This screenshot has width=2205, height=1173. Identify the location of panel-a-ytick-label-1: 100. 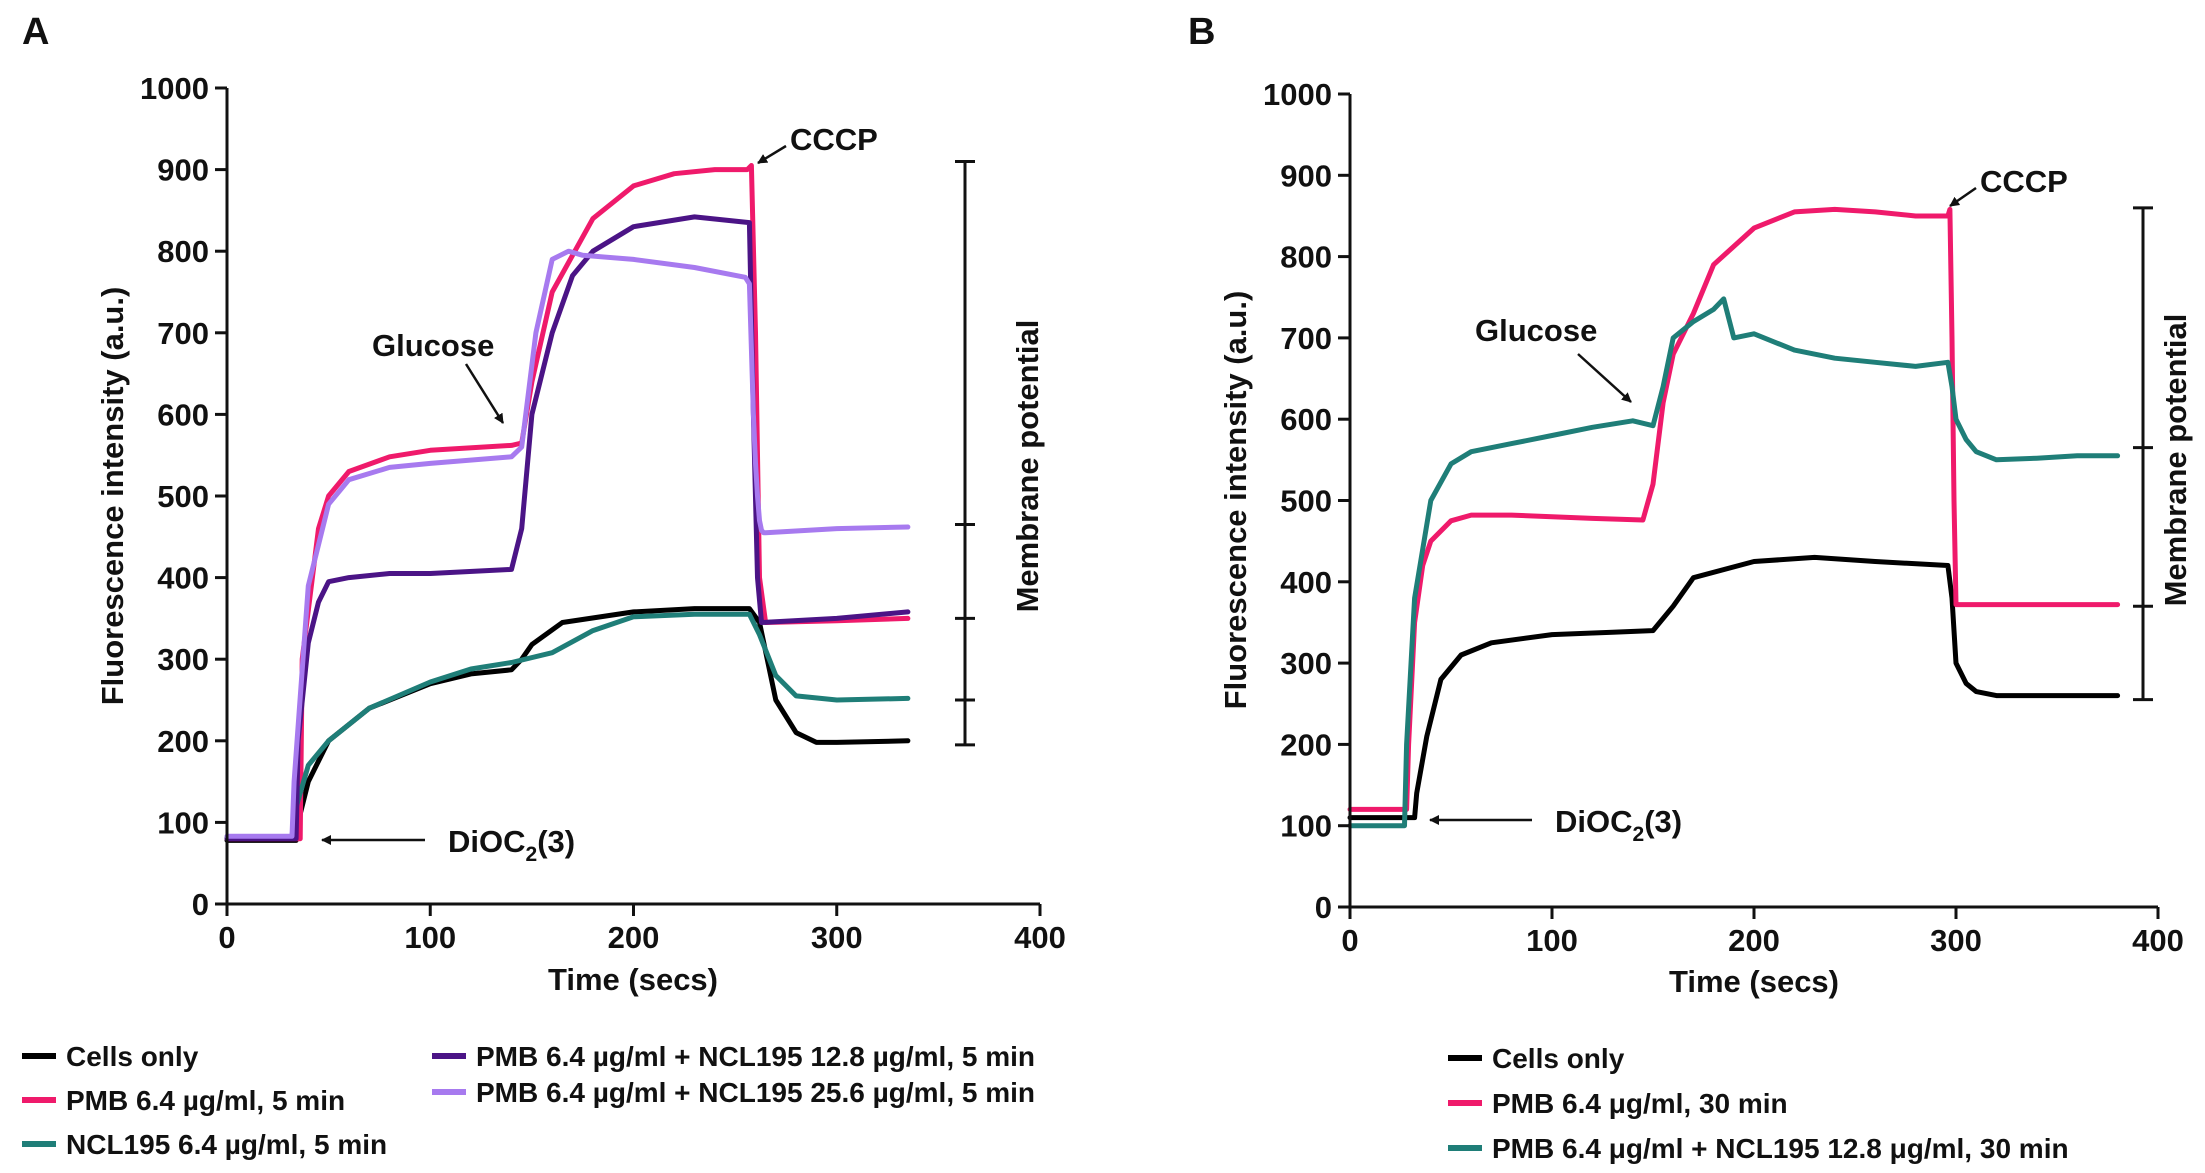
(183, 822).